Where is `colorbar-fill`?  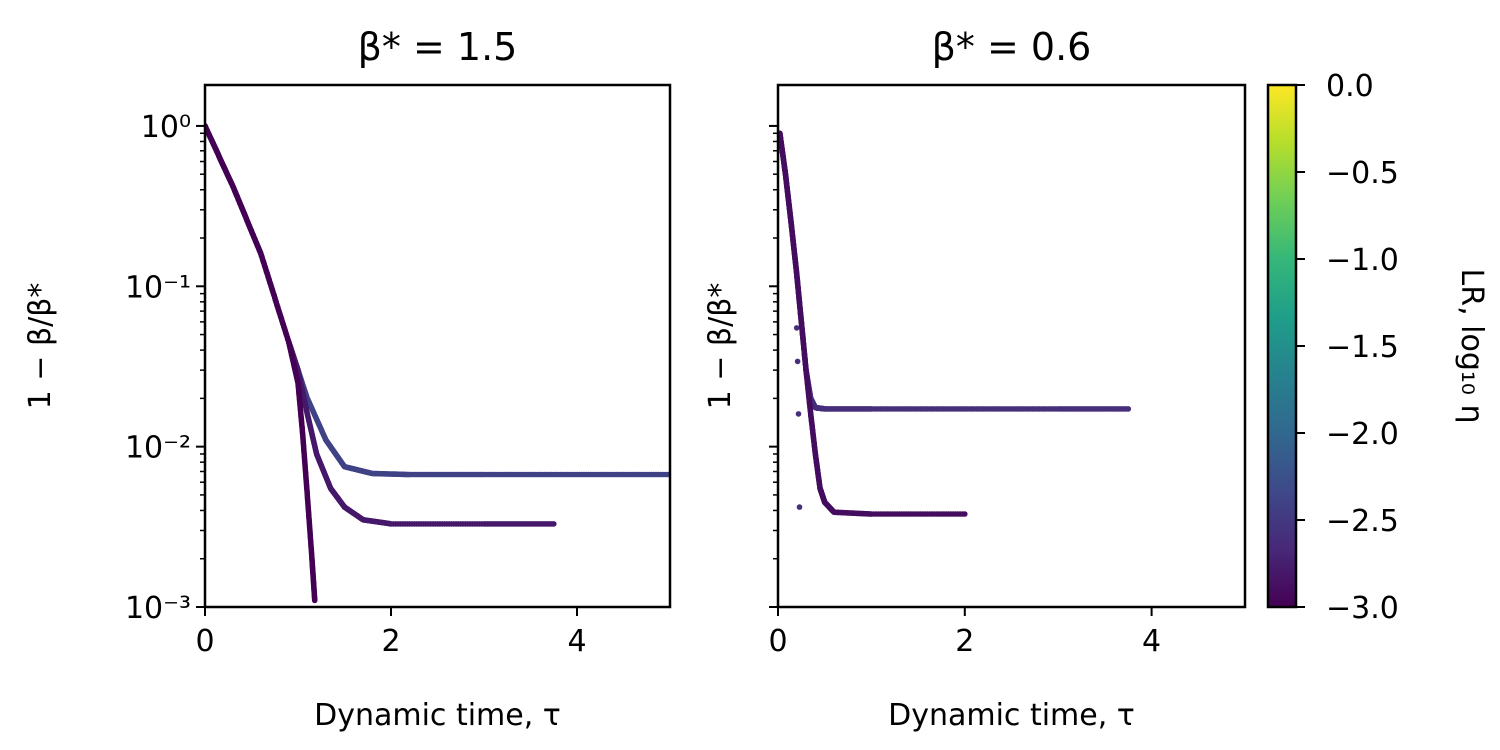
colorbar-fill is located at coordinates (1282, 346).